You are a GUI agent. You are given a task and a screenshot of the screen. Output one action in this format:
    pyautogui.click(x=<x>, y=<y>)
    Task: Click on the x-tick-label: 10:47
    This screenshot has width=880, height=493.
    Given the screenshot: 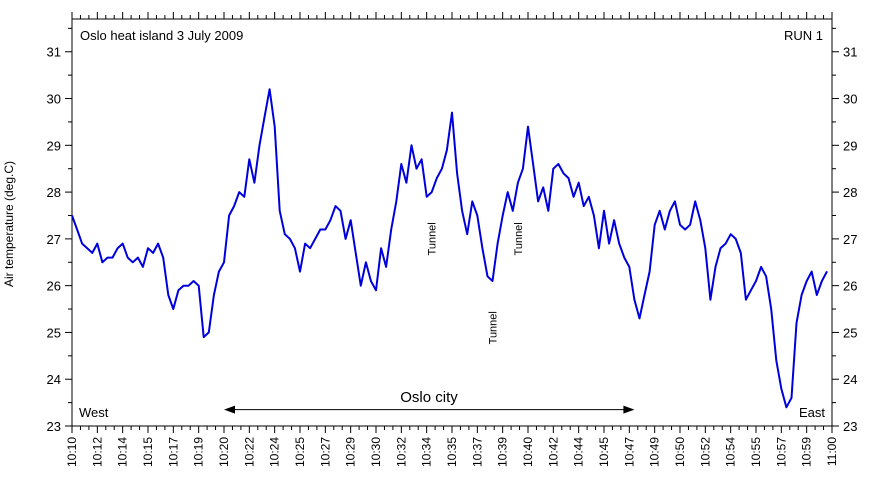 What is the action you would take?
    pyautogui.click(x=629, y=452)
    